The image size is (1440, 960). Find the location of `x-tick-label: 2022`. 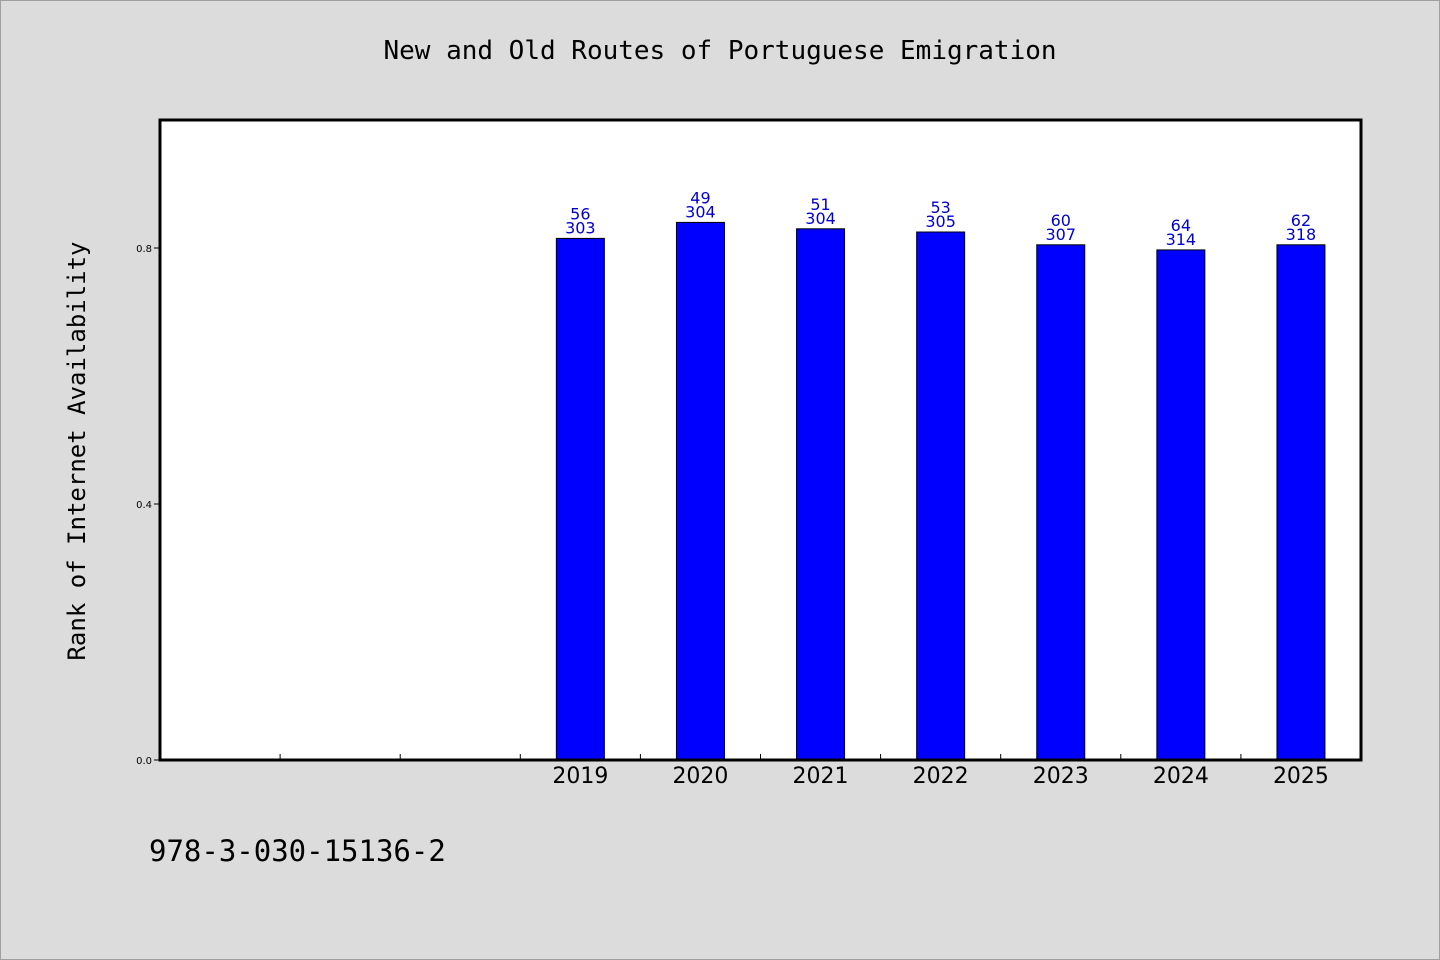

x-tick-label: 2022 is located at coordinates (941, 776).